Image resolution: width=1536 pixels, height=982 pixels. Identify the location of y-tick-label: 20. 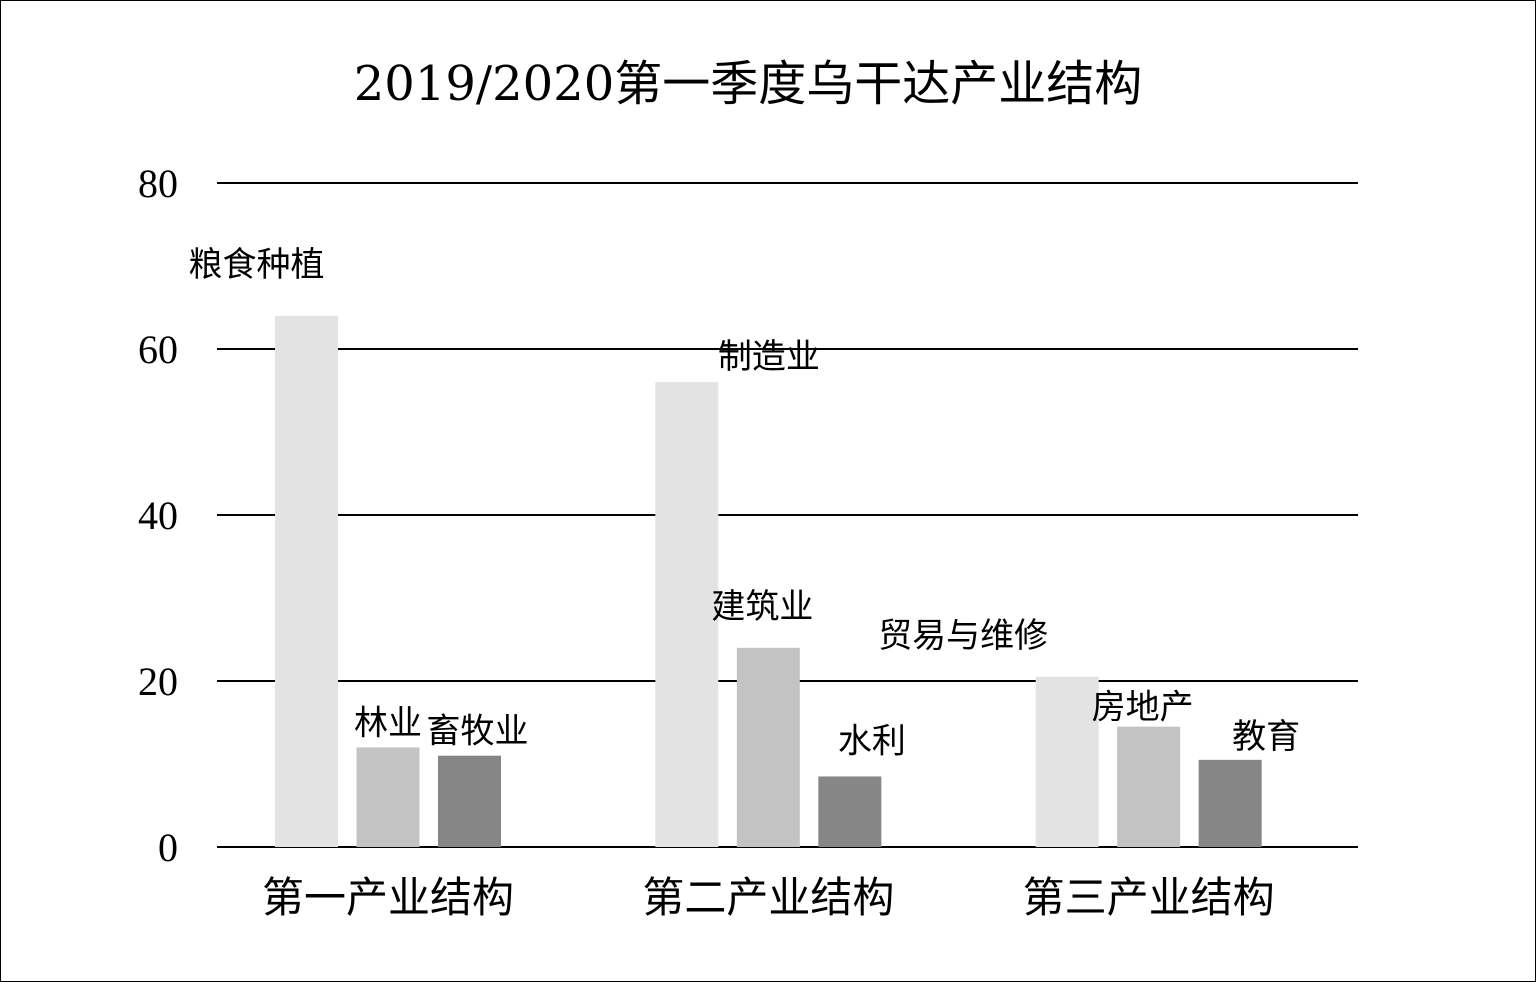
(158, 681).